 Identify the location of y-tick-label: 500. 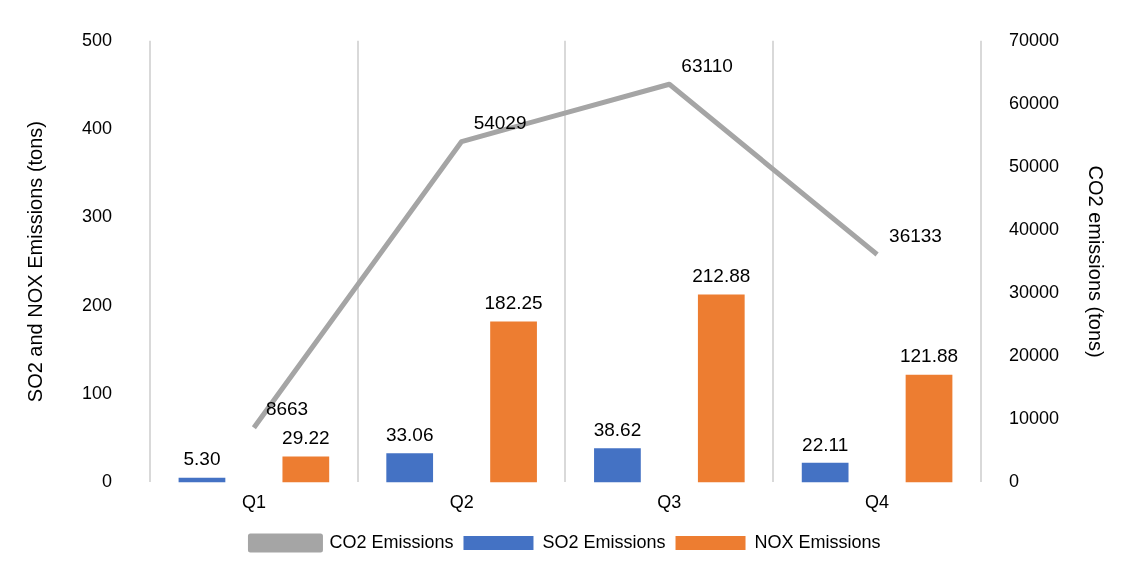
(97, 39).